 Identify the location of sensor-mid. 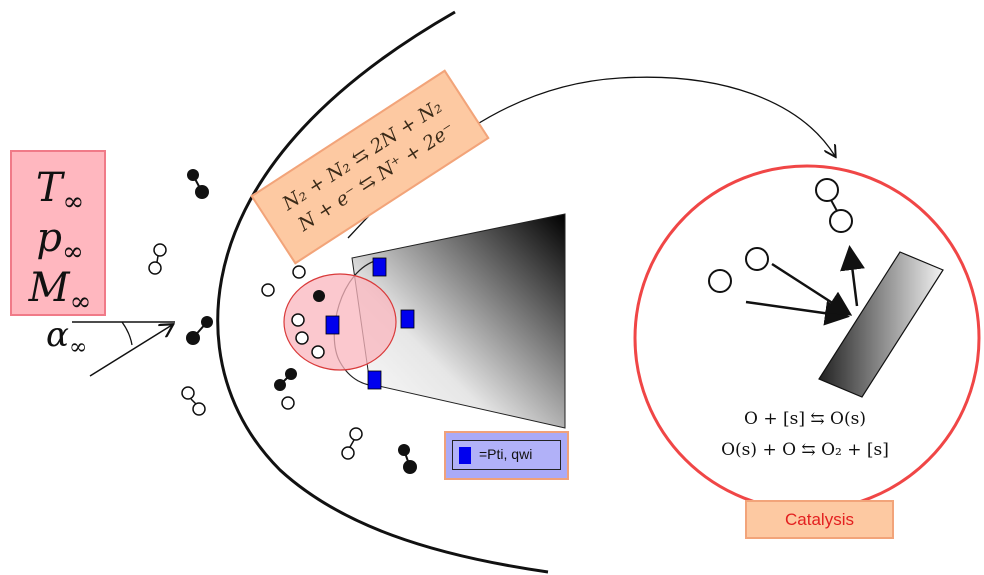
(407, 319).